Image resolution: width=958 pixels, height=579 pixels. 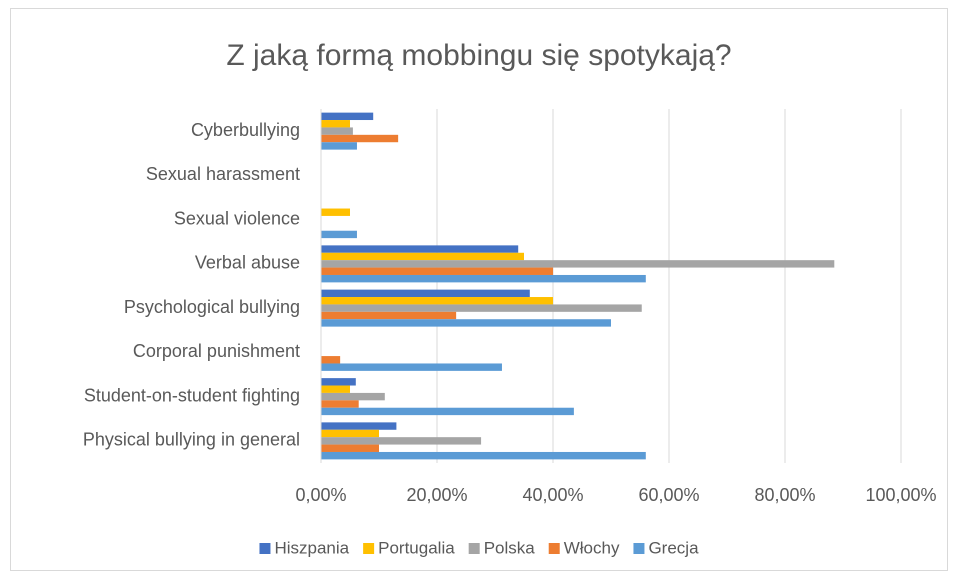 I want to click on legend-label: Portugalia, so click(x=416, y=547).